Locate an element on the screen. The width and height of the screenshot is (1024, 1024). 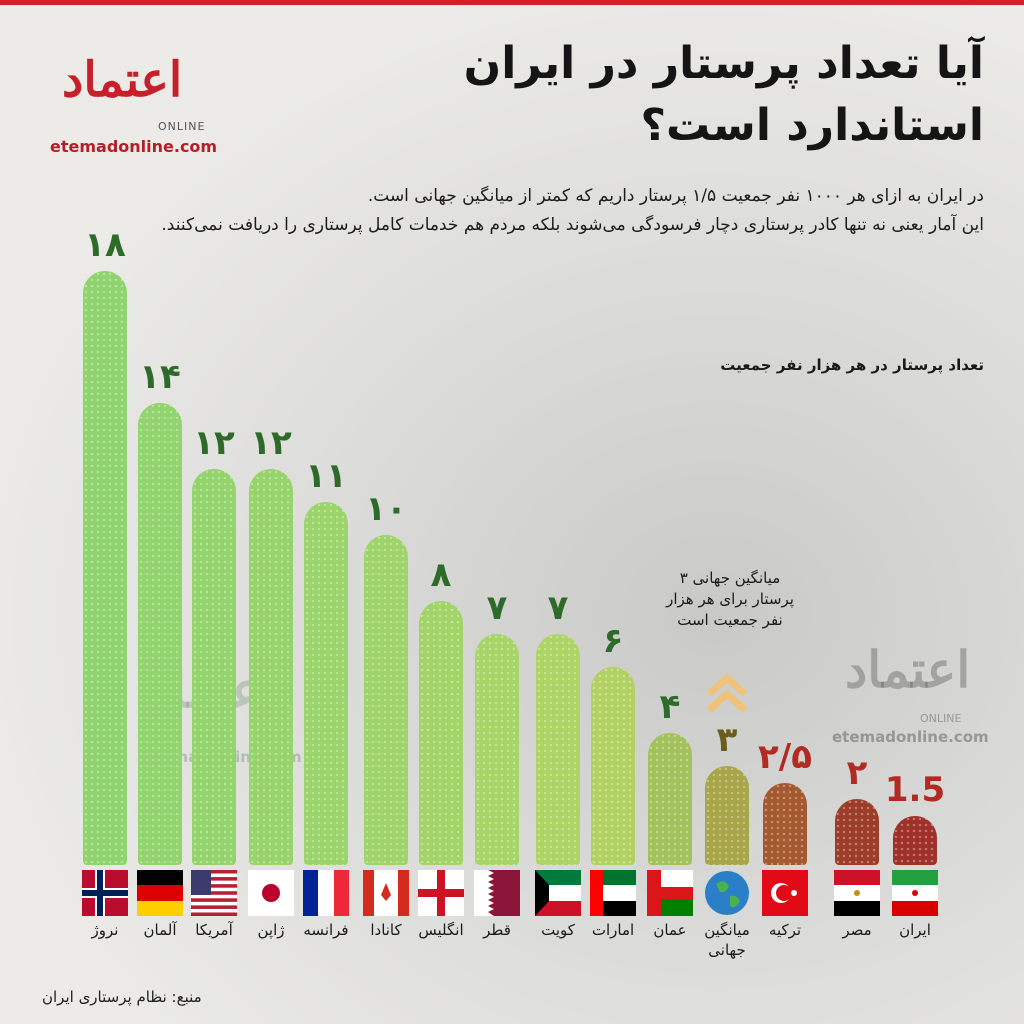
annotation-arrow is located at coordinates (727, 693).